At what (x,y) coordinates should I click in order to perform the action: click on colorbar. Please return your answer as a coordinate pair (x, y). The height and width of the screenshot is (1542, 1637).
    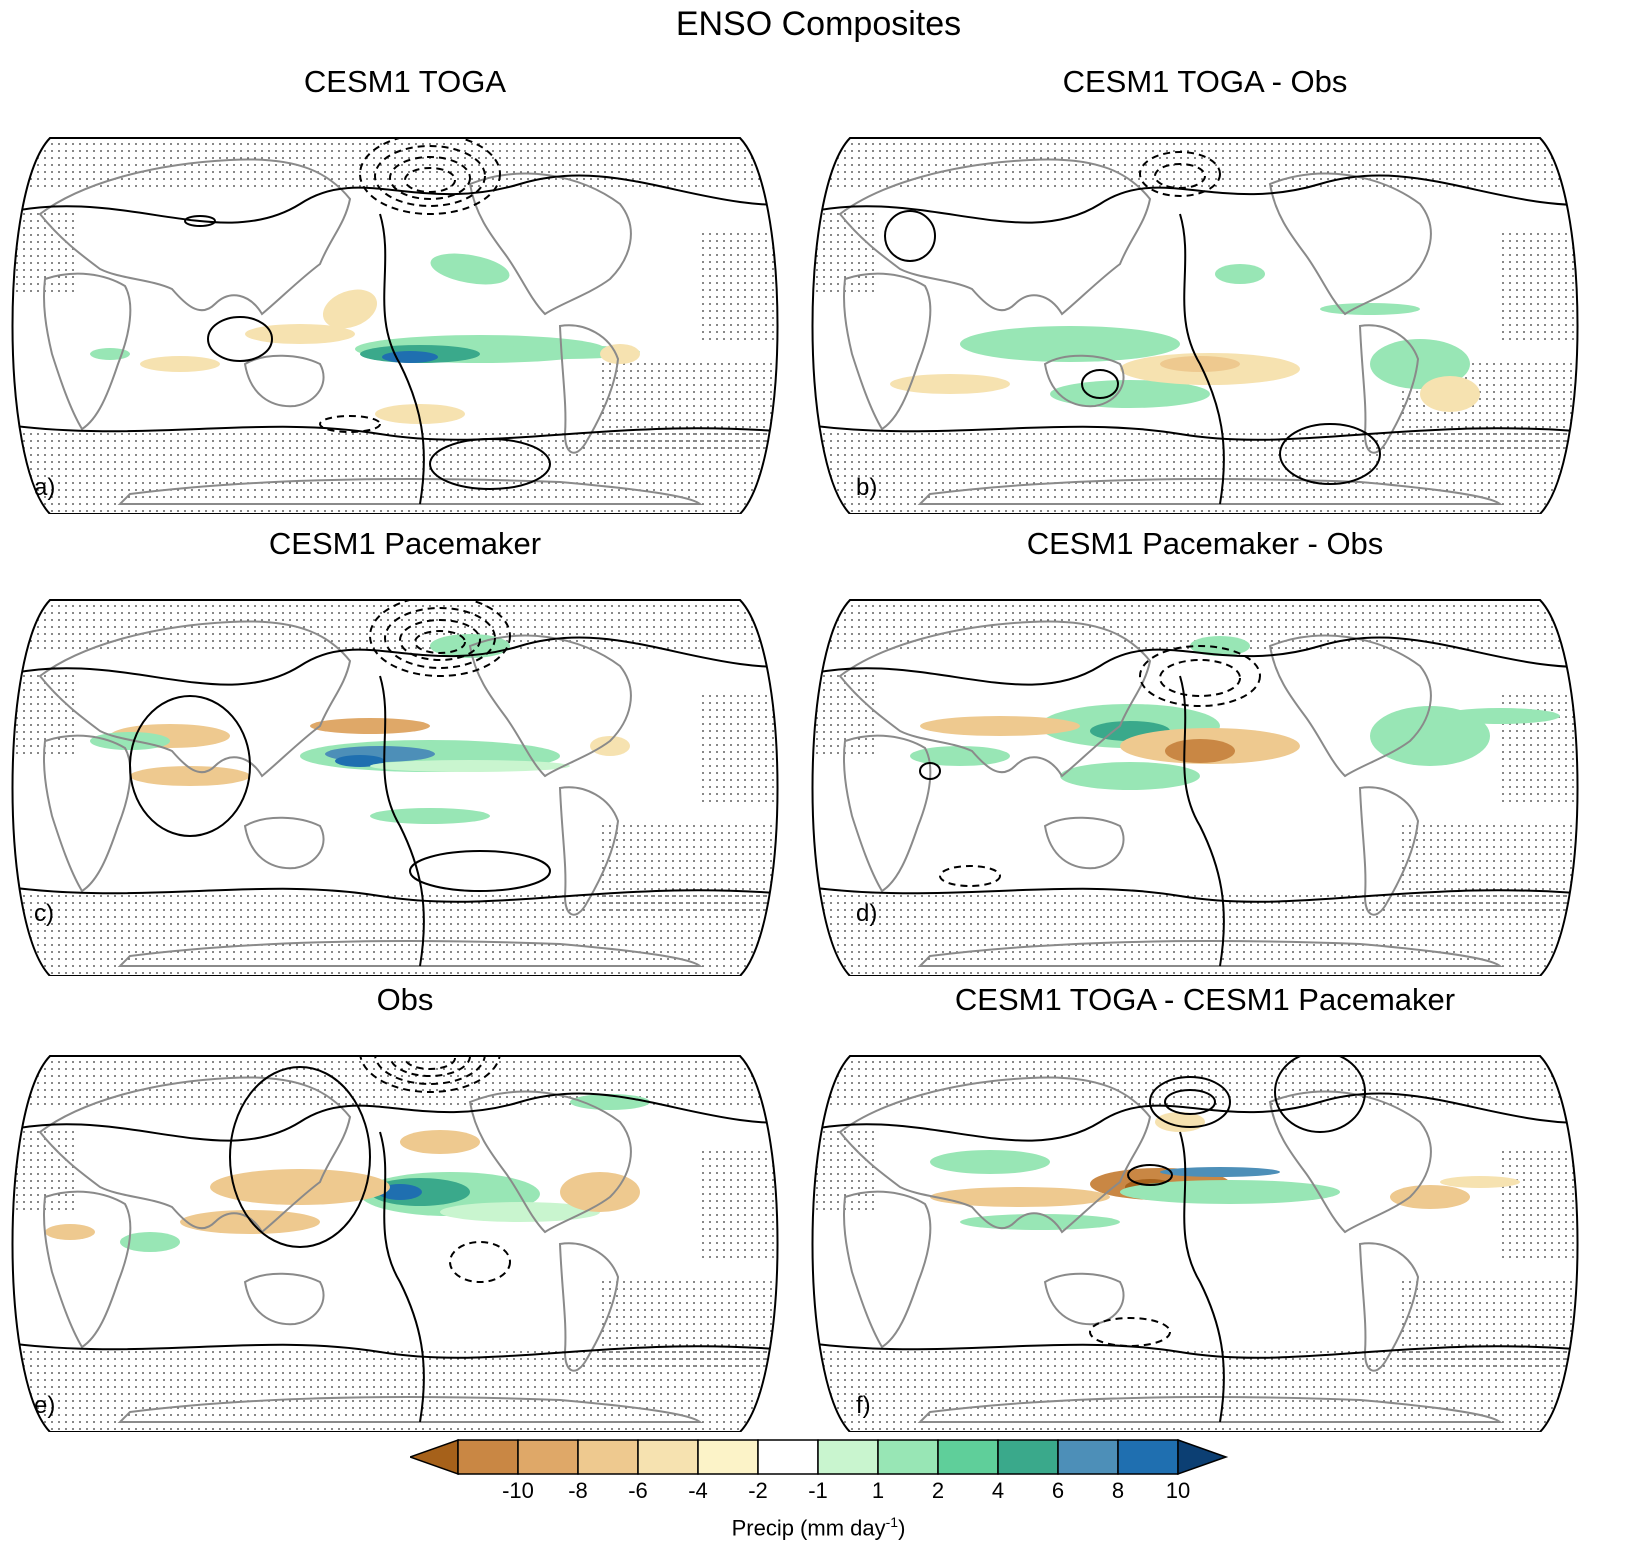
    Looking at the image, I should click on (819, 1457).